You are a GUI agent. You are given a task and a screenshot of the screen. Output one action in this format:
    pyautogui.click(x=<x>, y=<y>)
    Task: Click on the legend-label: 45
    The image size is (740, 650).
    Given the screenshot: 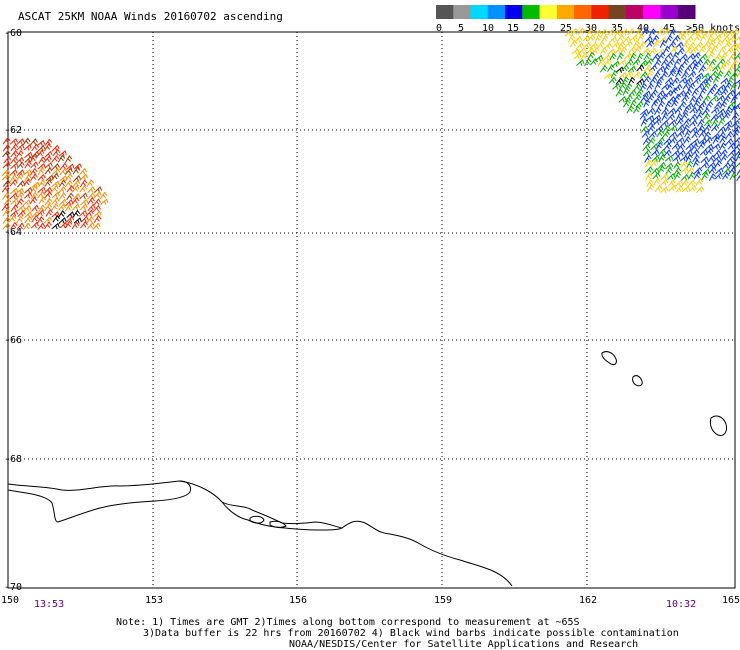 What is the action you would take?
    pyautogui.click(x=669, y=28)
    